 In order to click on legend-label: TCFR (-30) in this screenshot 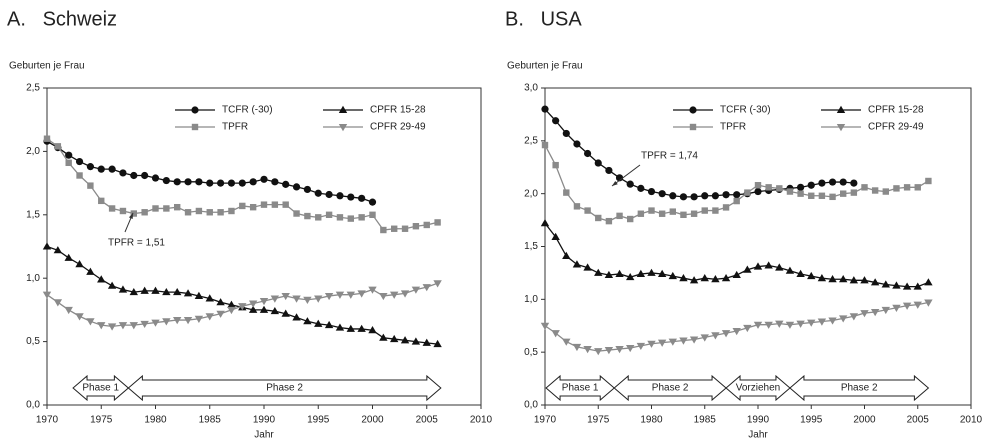, I will do `click(247, 110)`.